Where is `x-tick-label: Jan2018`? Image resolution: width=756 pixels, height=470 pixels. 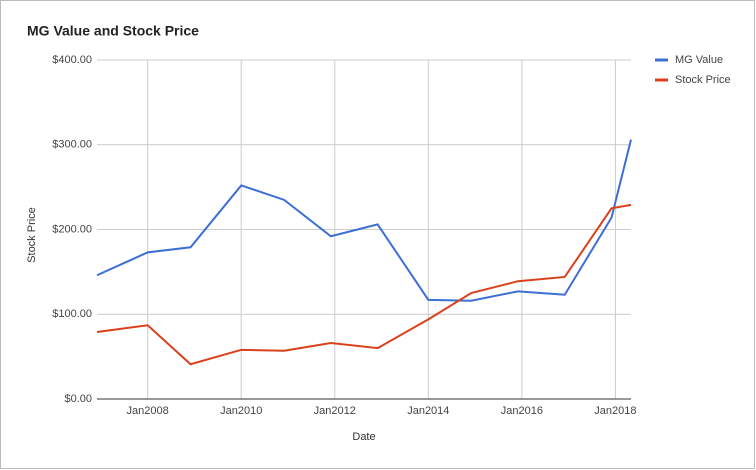 x-tick-label: Jan2018 is located at coordinates (615, 411).